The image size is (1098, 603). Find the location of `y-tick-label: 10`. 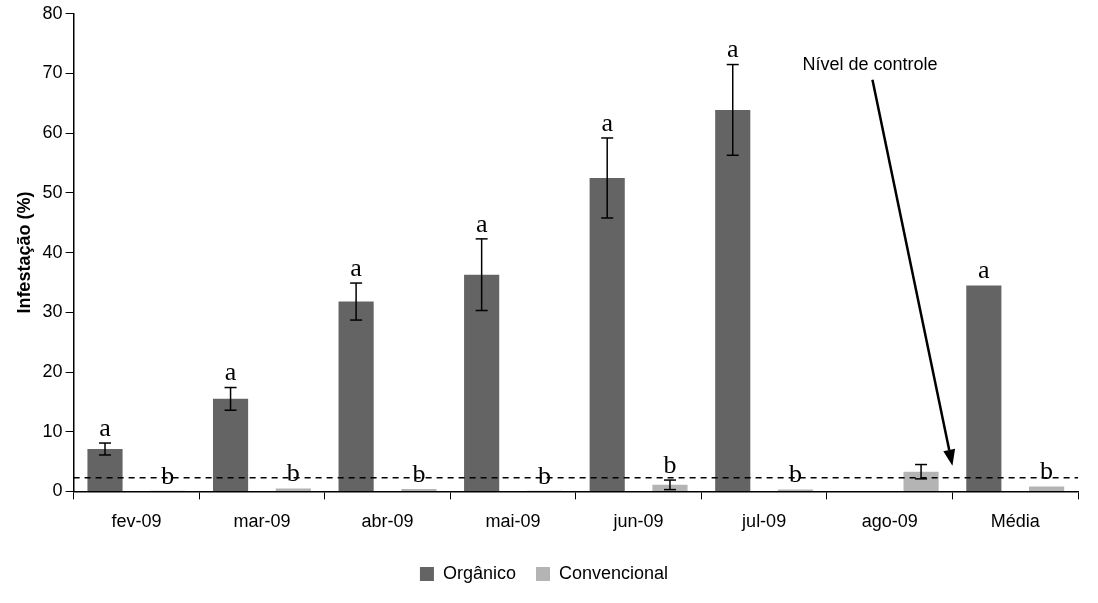

y-tick-label: 10 is located at coordinates (52, 430).